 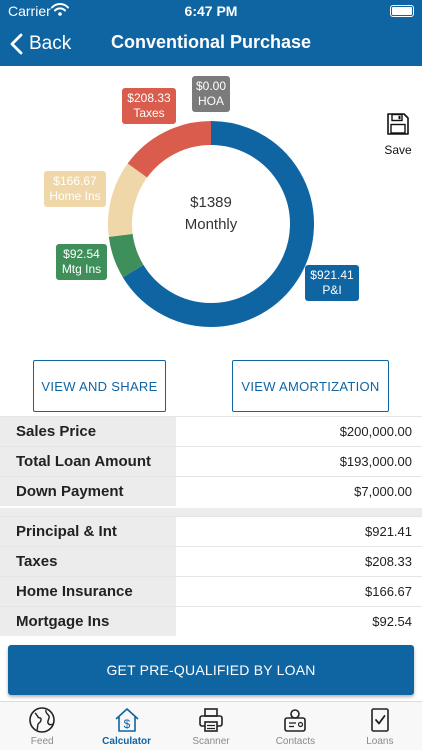 I want to click on tab-label-contacts: Contacts, so click(x=295, y=741).